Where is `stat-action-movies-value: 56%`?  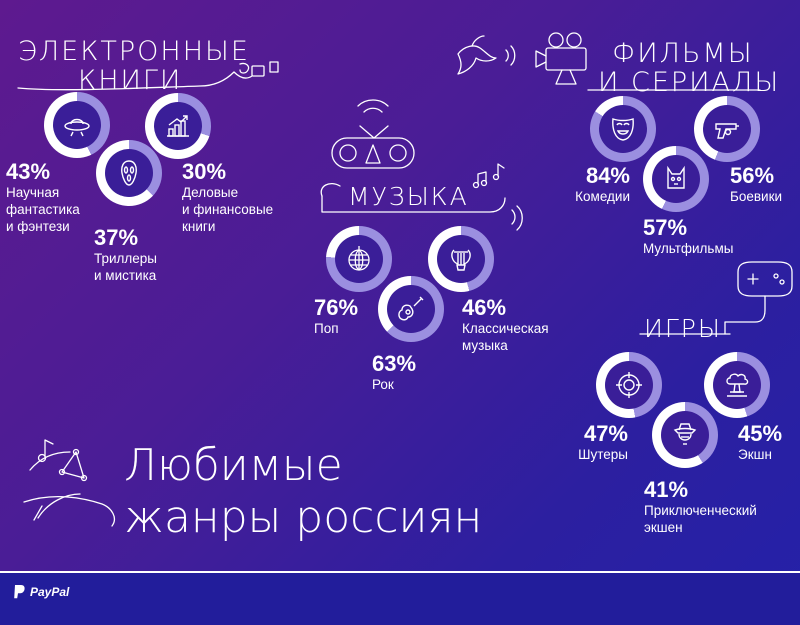 stat-action-movies-value: 56% is located at coordinates (752, 175).